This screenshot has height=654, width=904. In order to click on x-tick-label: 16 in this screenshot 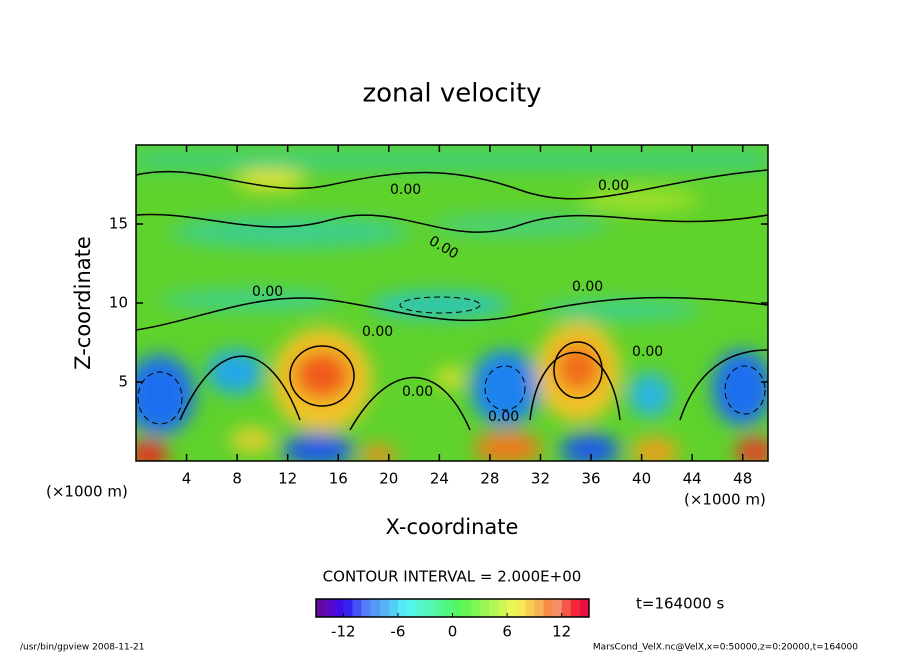, I will do `click(338, 479)`.